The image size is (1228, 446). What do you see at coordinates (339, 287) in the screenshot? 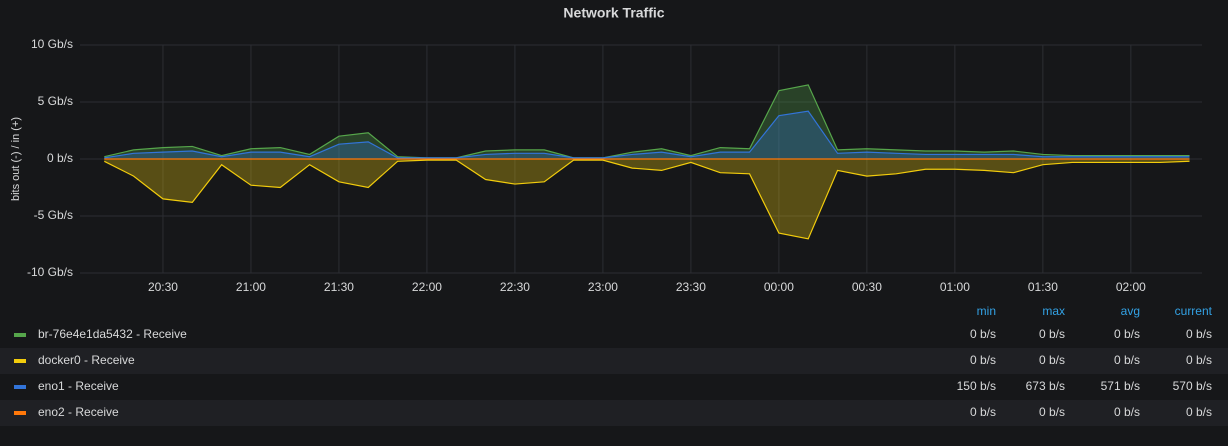
I see `x-tick-label: 21:30` at bounding box center [339, 287].